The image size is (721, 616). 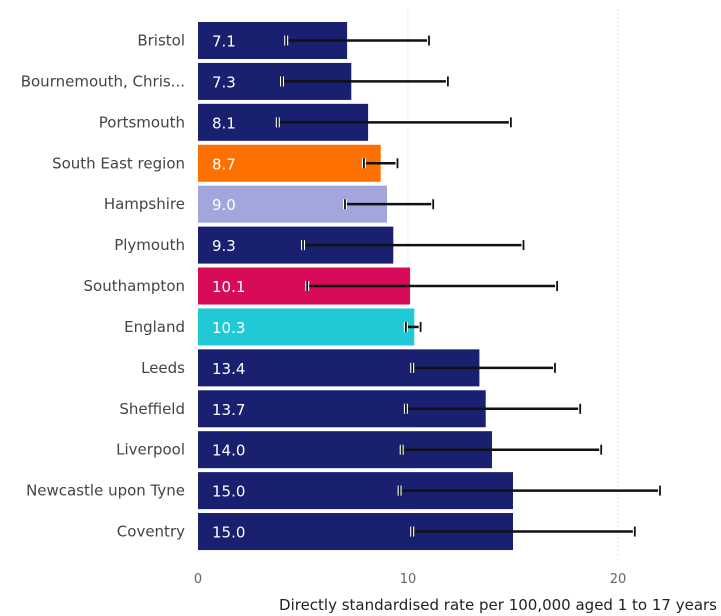 I want to click on error-bar-coventry, so click(x=523, y=531).